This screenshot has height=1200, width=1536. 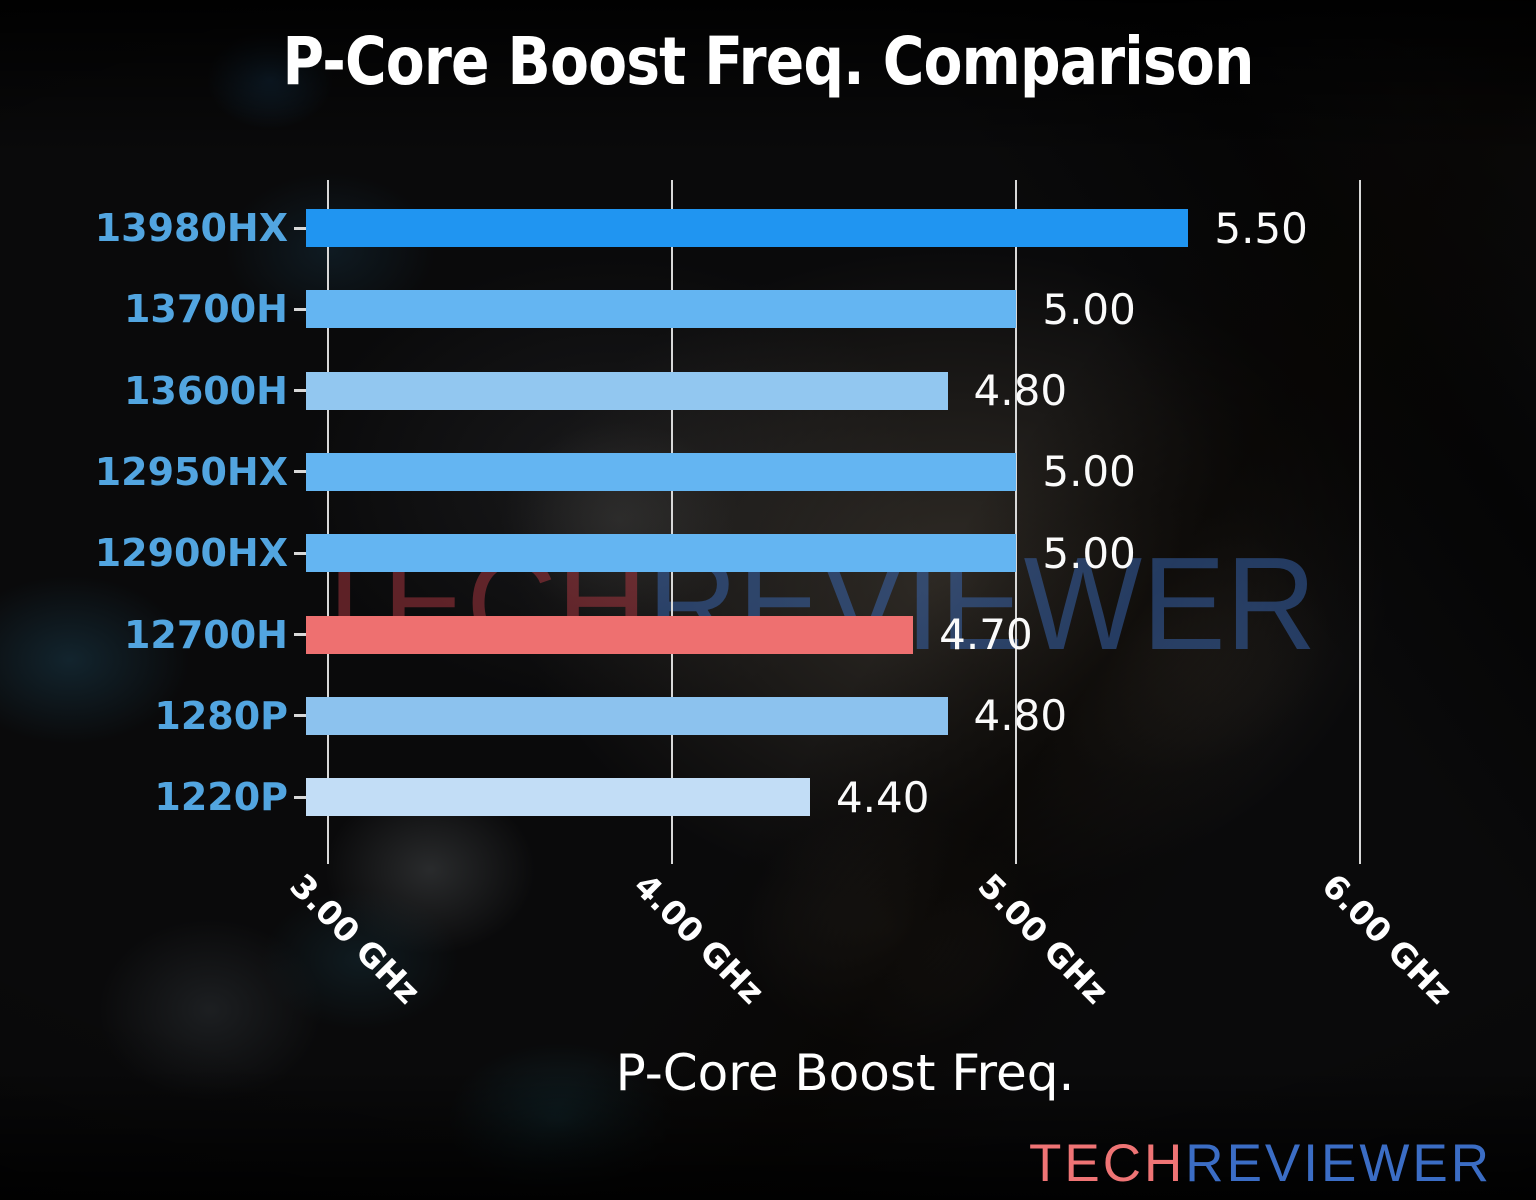 I want to click on bar-1220p, so click(x=558, y=797).